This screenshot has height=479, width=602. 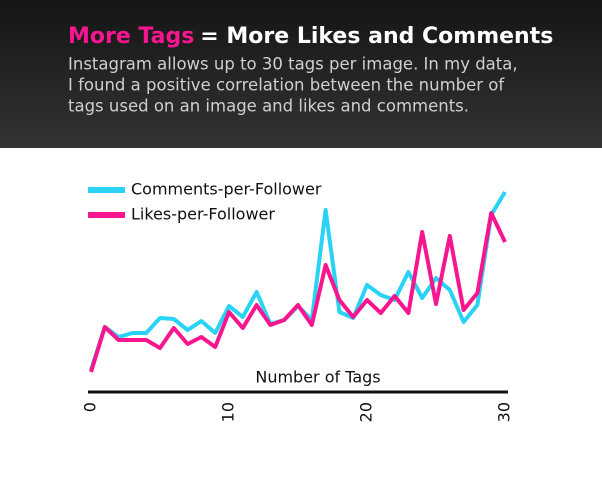 I want to click on chart-title: More Tags = More Likes and Comments, so click(x=310, y=36).